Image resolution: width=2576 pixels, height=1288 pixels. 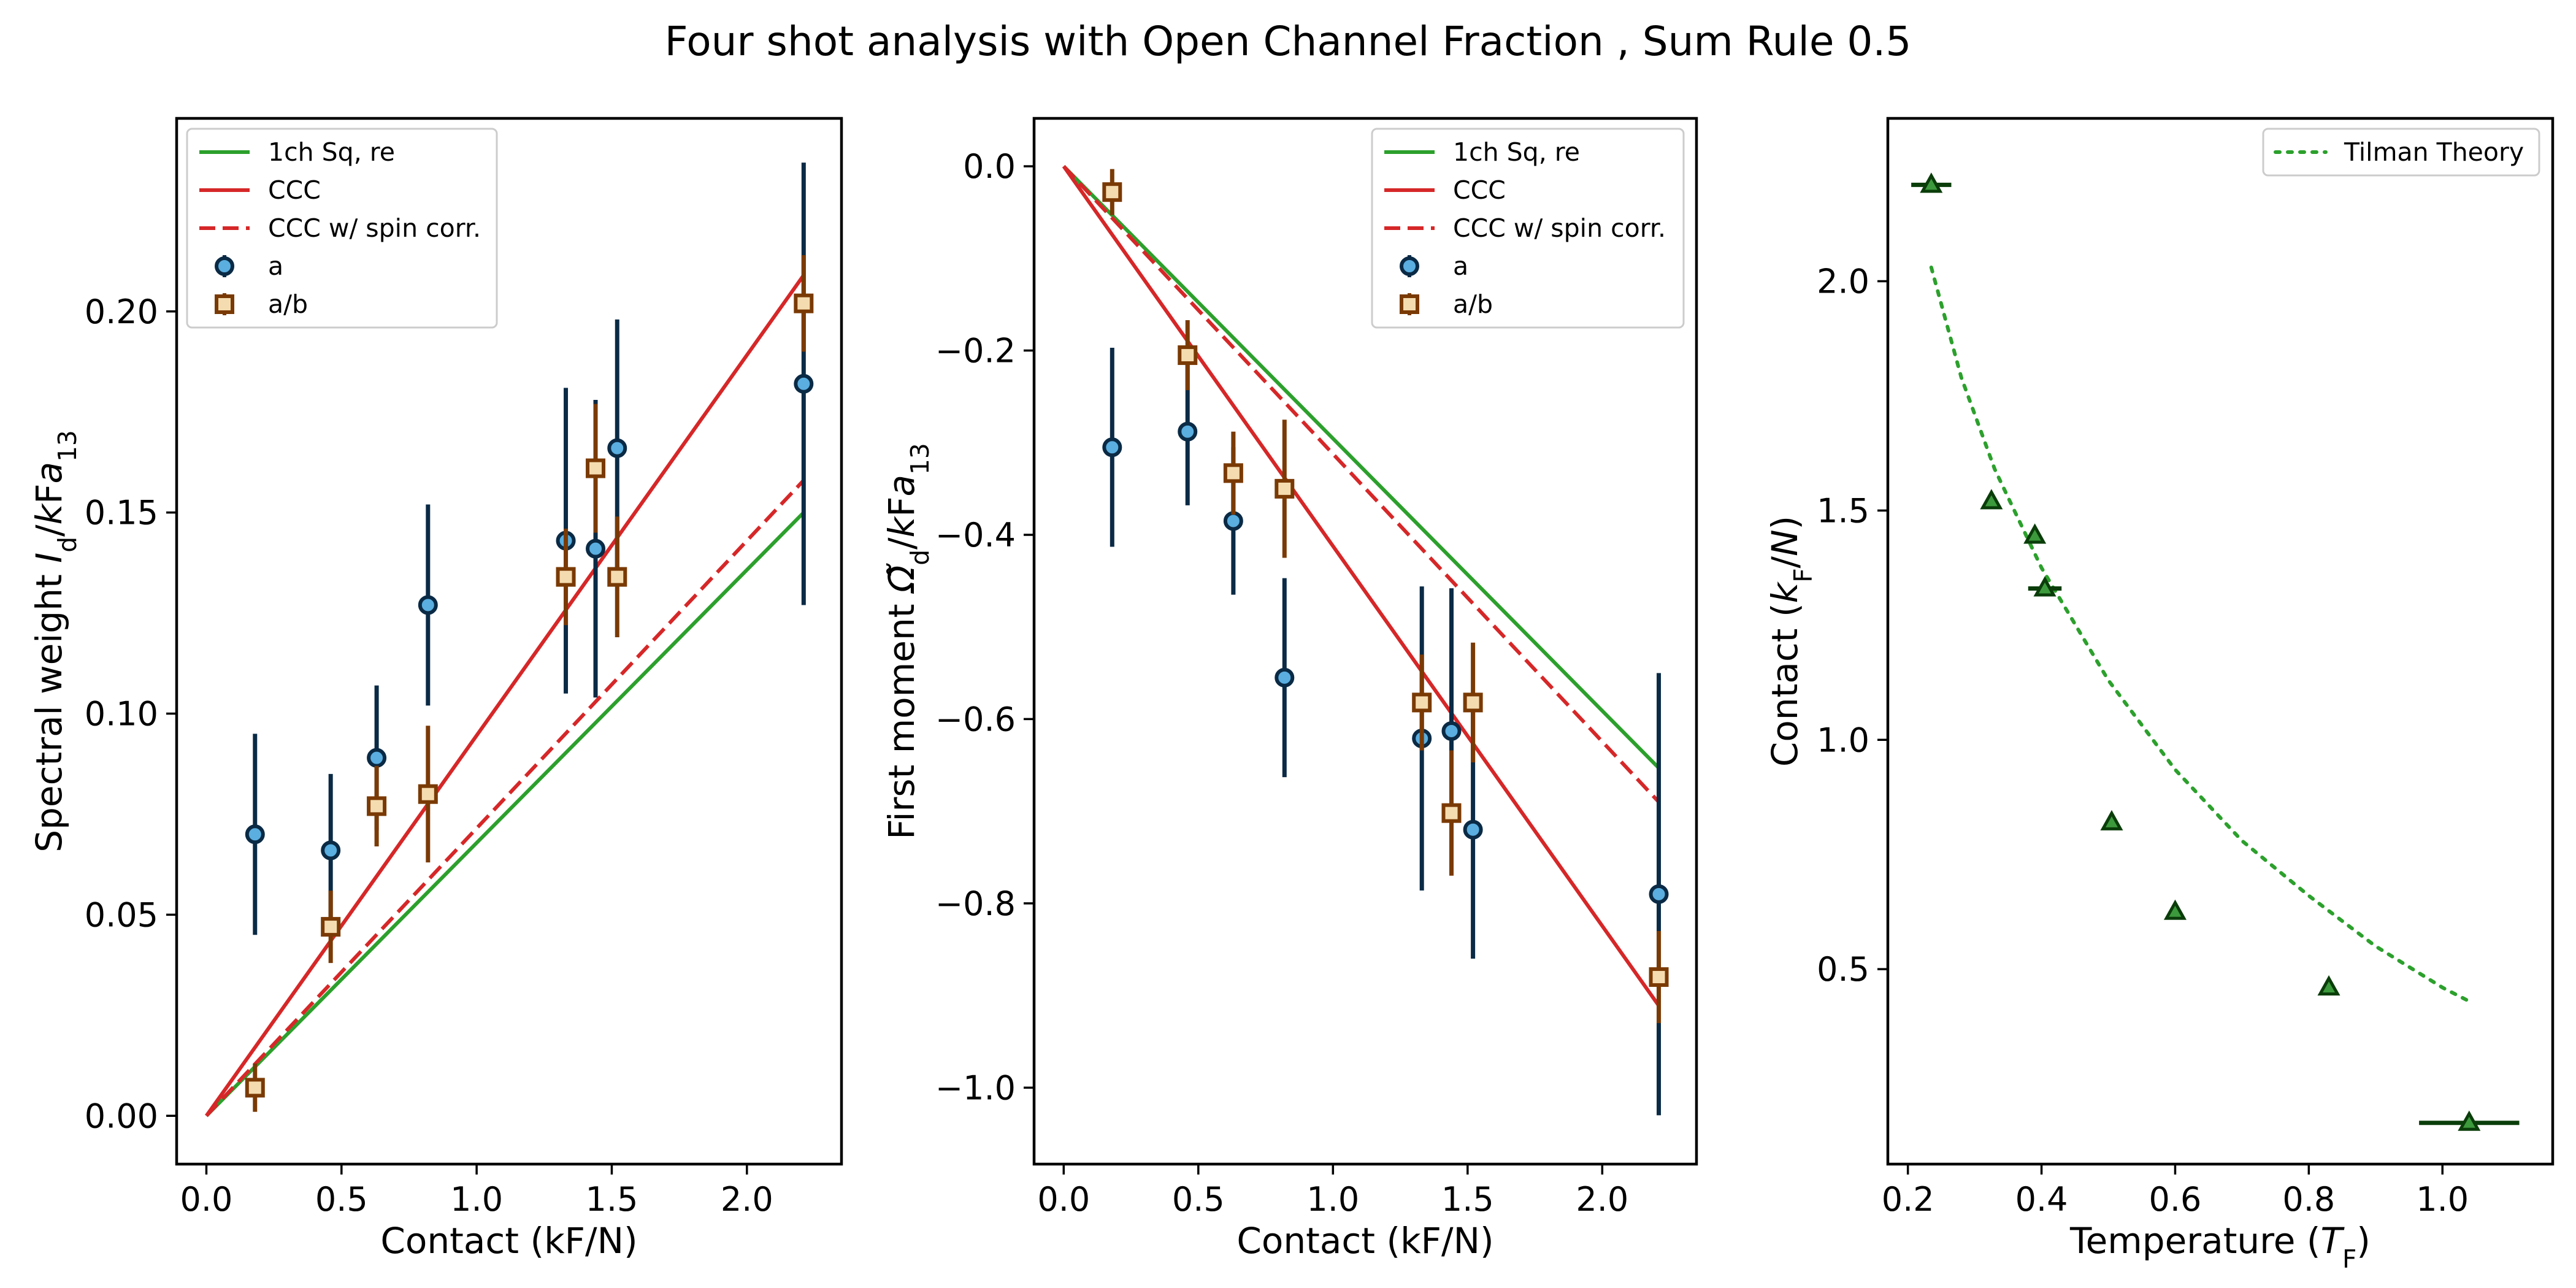 What do you see at coordinates (2308, 1199) in the screenshot?
I see `x-tick-label: 0.8` at bounding box center [2308, 1199].